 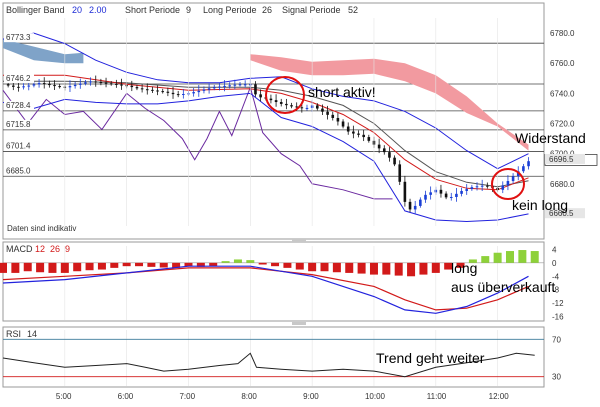 I want to click on macd-param-1: 12, so click(x=40, y=249).